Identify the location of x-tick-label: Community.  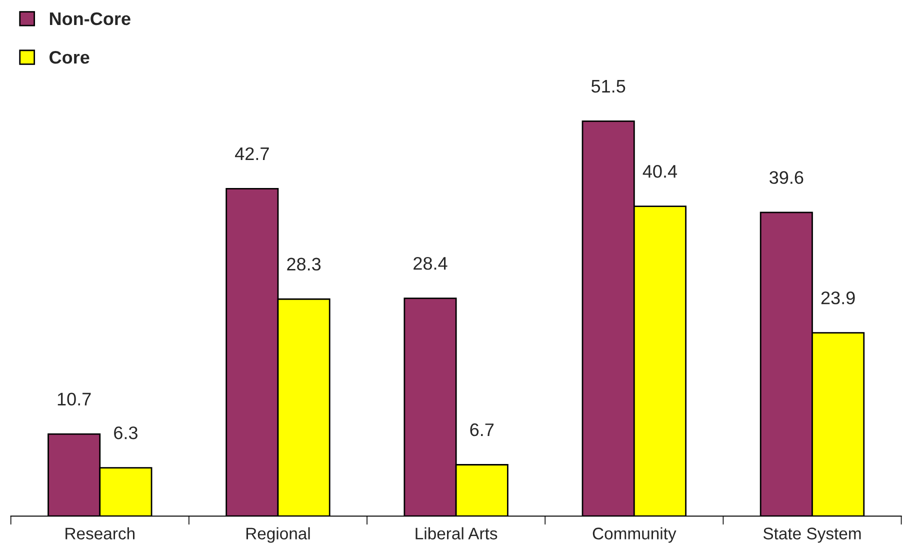
(634, 535).